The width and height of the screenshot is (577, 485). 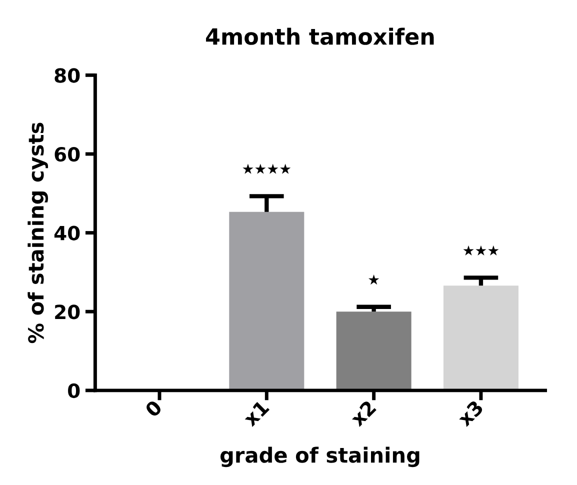 I want to click on y-tick-label: 0, so click(x=74, y=390).